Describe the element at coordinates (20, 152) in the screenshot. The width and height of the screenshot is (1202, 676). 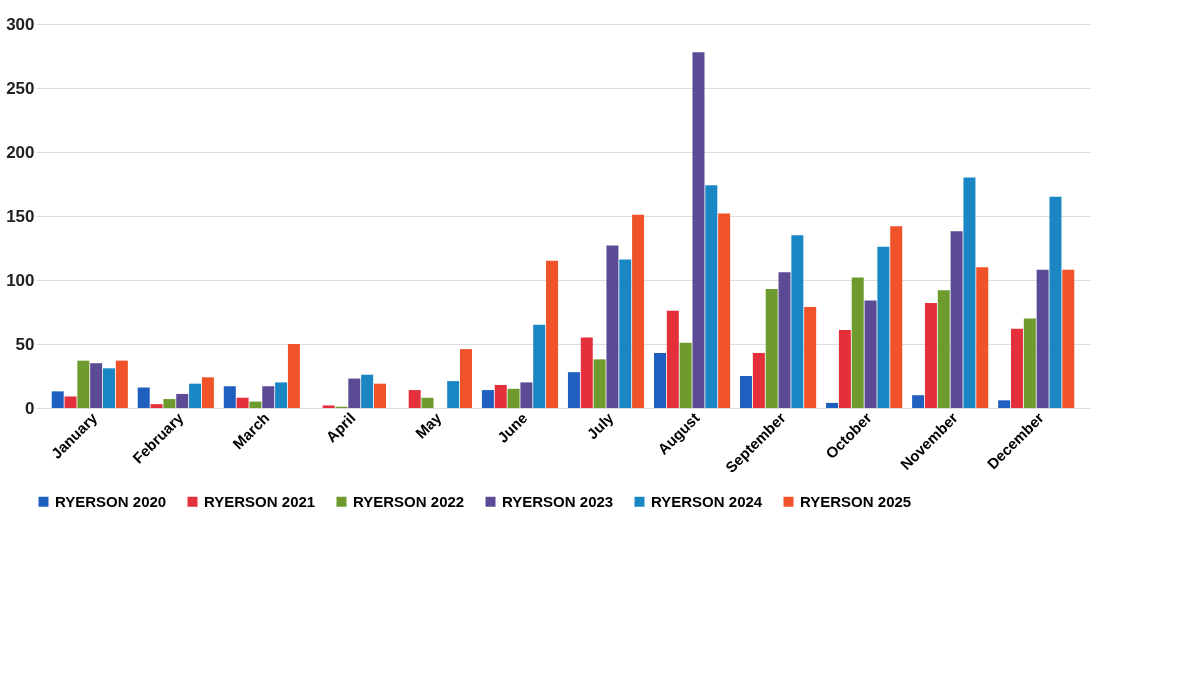
I see `y-tick-label: 200` at that location.